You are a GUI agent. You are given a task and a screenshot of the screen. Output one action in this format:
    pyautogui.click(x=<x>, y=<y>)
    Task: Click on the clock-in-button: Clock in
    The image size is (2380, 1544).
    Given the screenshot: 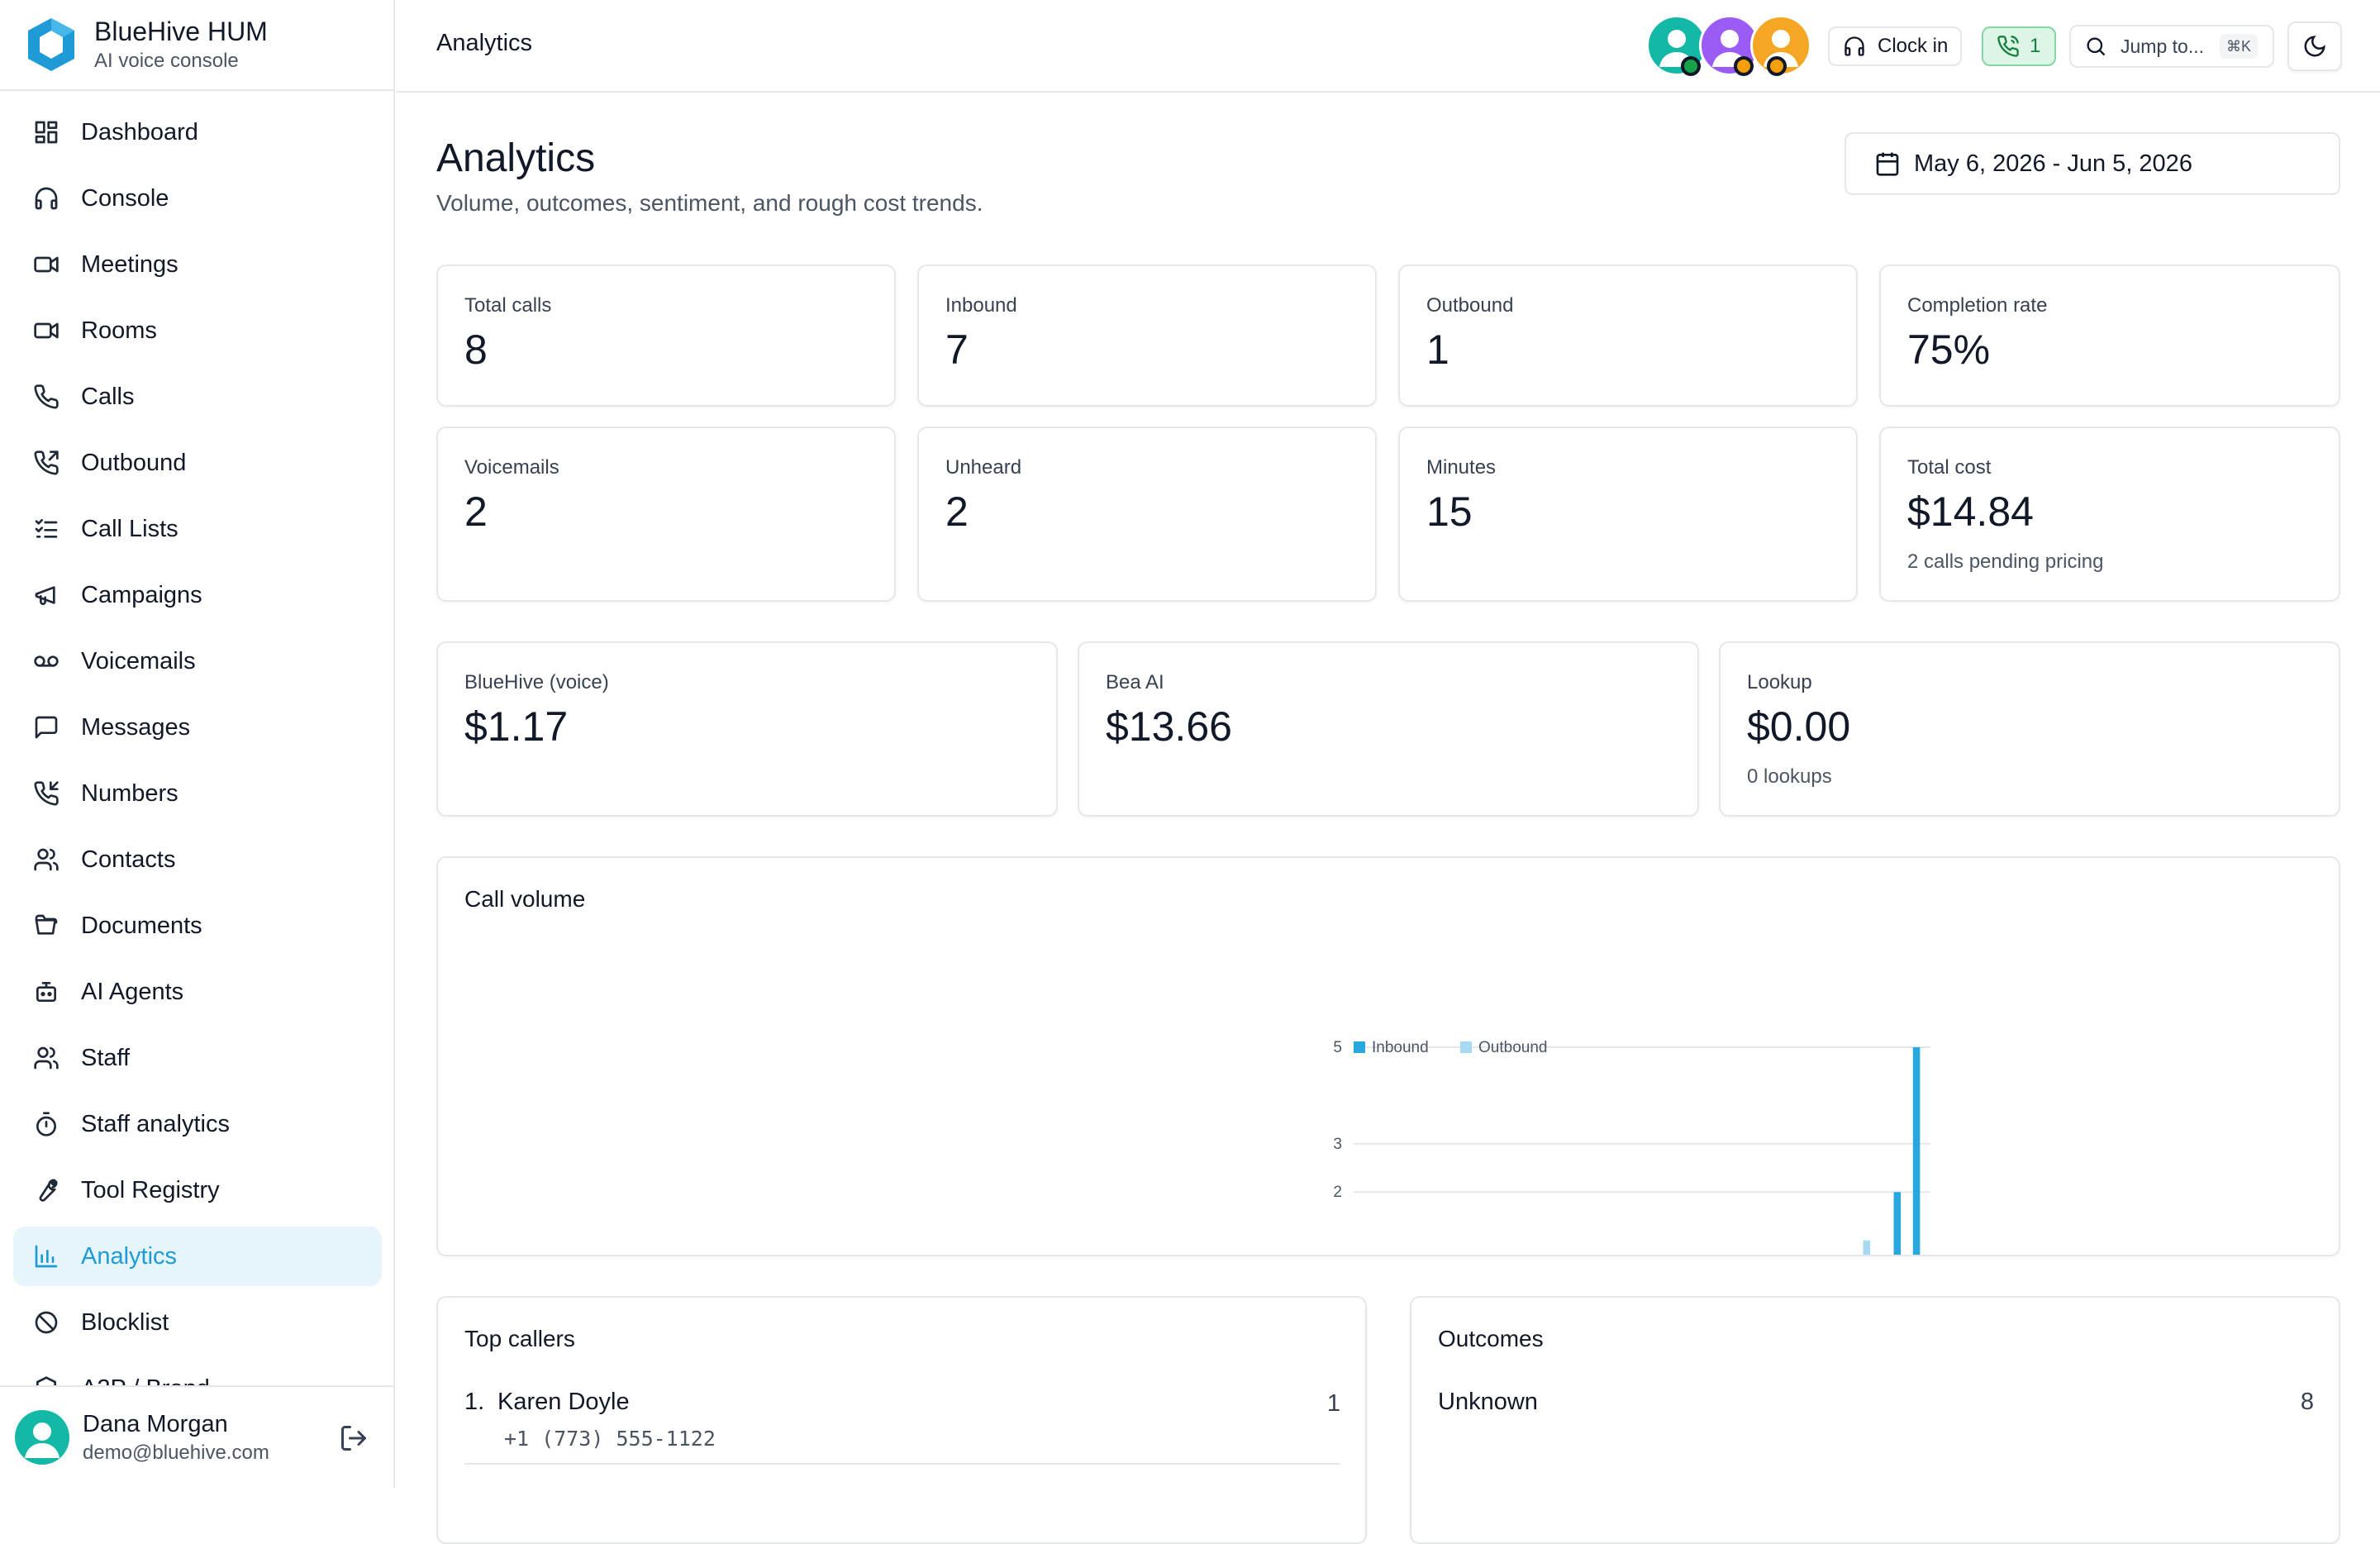 What is the action you would take?
    pyautogui.click(x=1895, y=46)
    